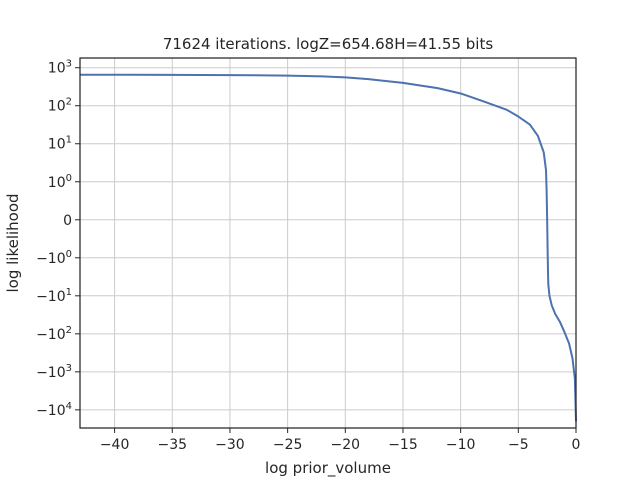 The width and height of the screenshot is (640, 480). I want to click on x-tick-label: −35, so click(173, 445).